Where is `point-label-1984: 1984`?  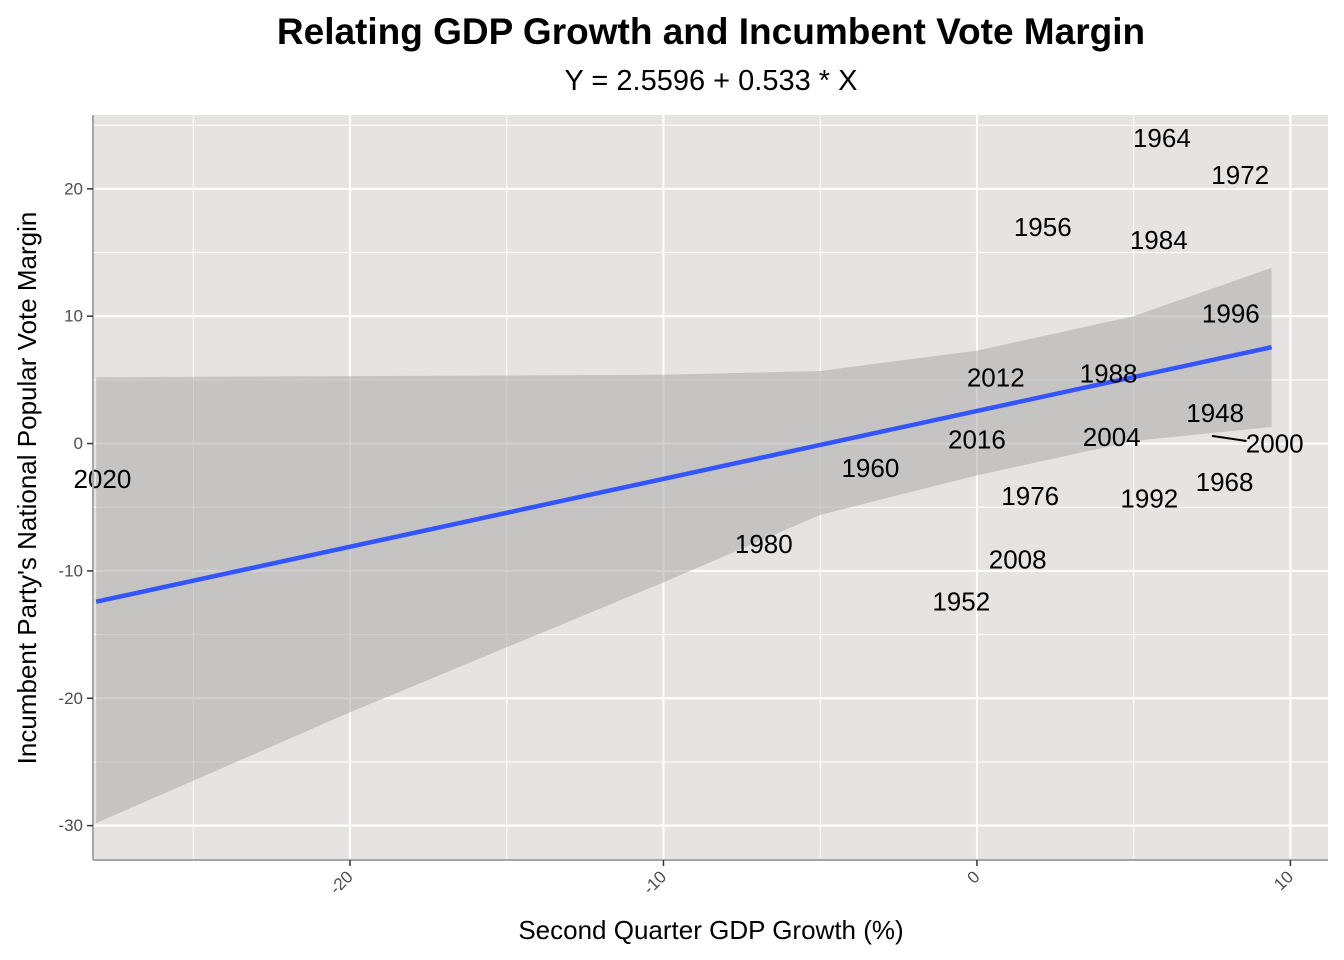
point-label-1984: 1984 is located at coordinates (1159, 240).